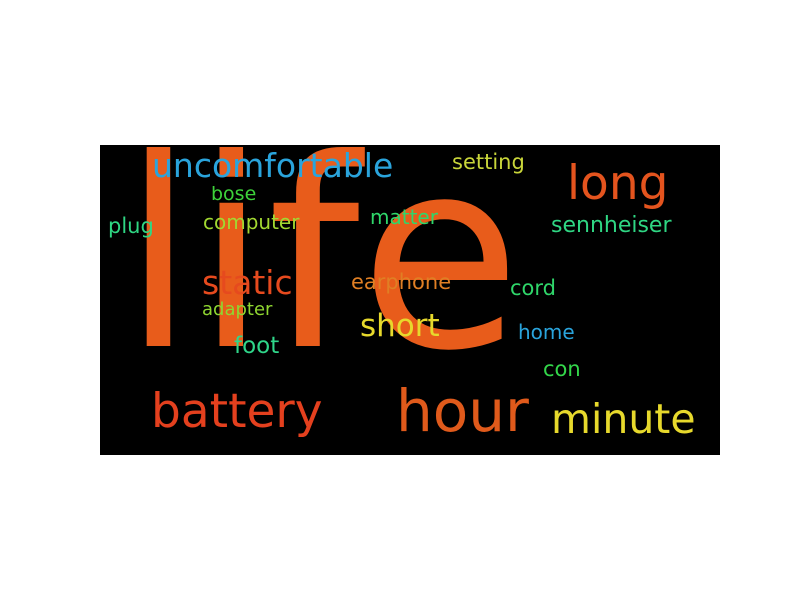 The image size is (800, 600). Describe the element at coordinates (611, 225) in the screenshot. I see `word-sennheiser: sennheiser` at that location.